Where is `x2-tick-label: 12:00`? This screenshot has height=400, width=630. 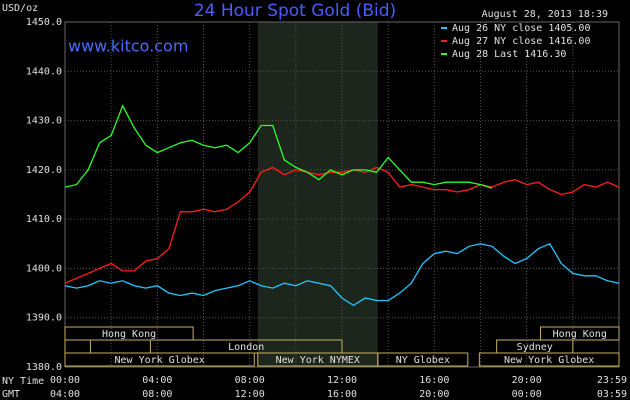 x2-tick-label: 12:00 is located at coordinates (250, 394).